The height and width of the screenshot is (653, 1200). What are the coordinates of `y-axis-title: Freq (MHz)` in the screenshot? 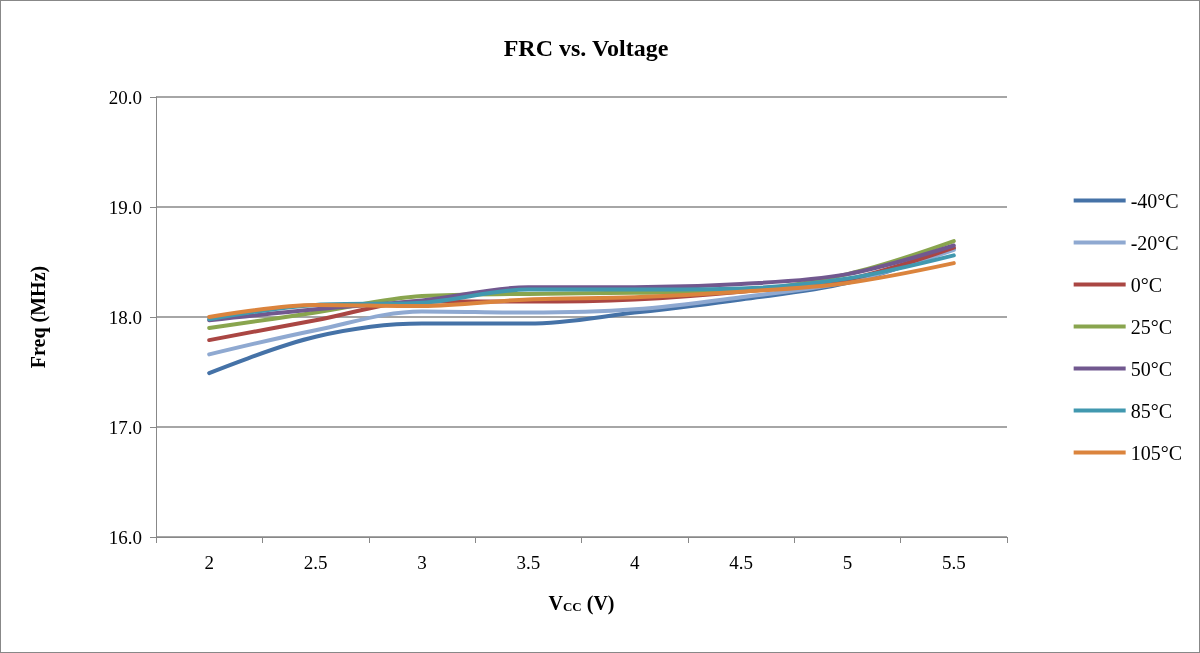 It's located at (38, 317).